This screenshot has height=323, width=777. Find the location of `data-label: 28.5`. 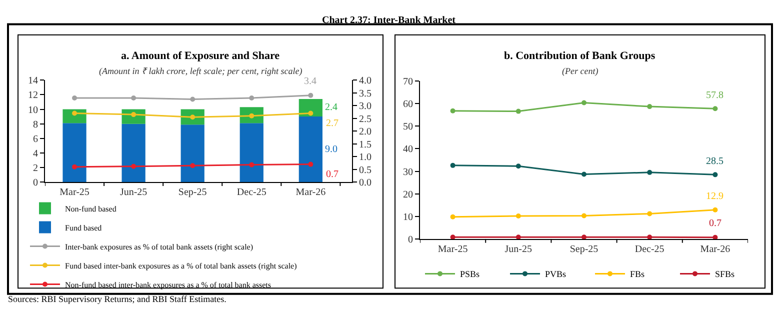

data-label: 28.5 is located at coordinates (715, 161).